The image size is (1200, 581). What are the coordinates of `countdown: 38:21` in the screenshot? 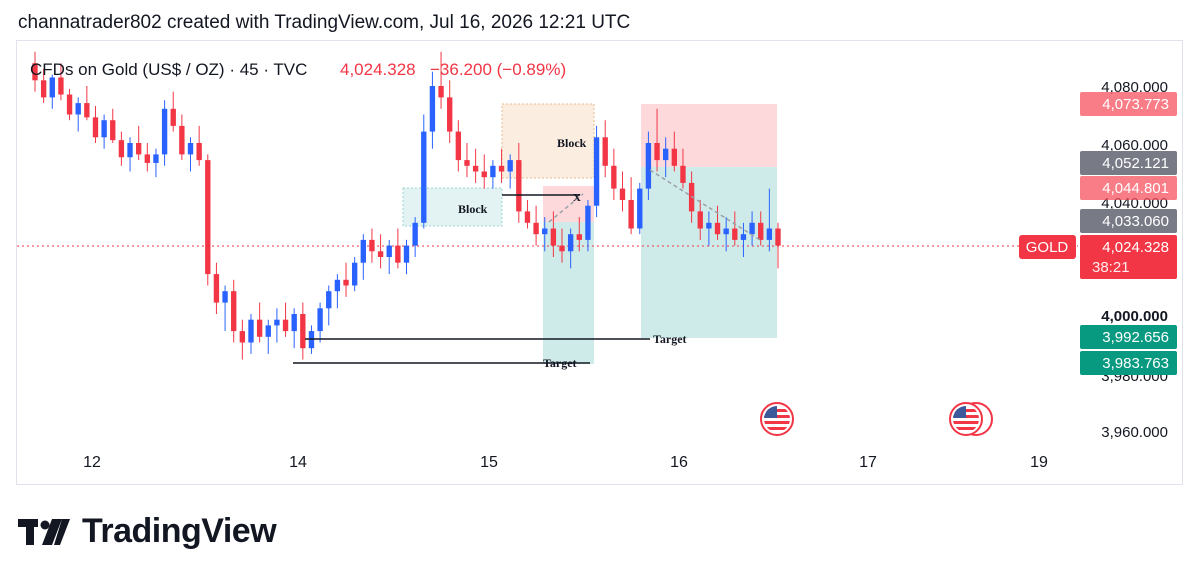 It's located at (1111, 267).